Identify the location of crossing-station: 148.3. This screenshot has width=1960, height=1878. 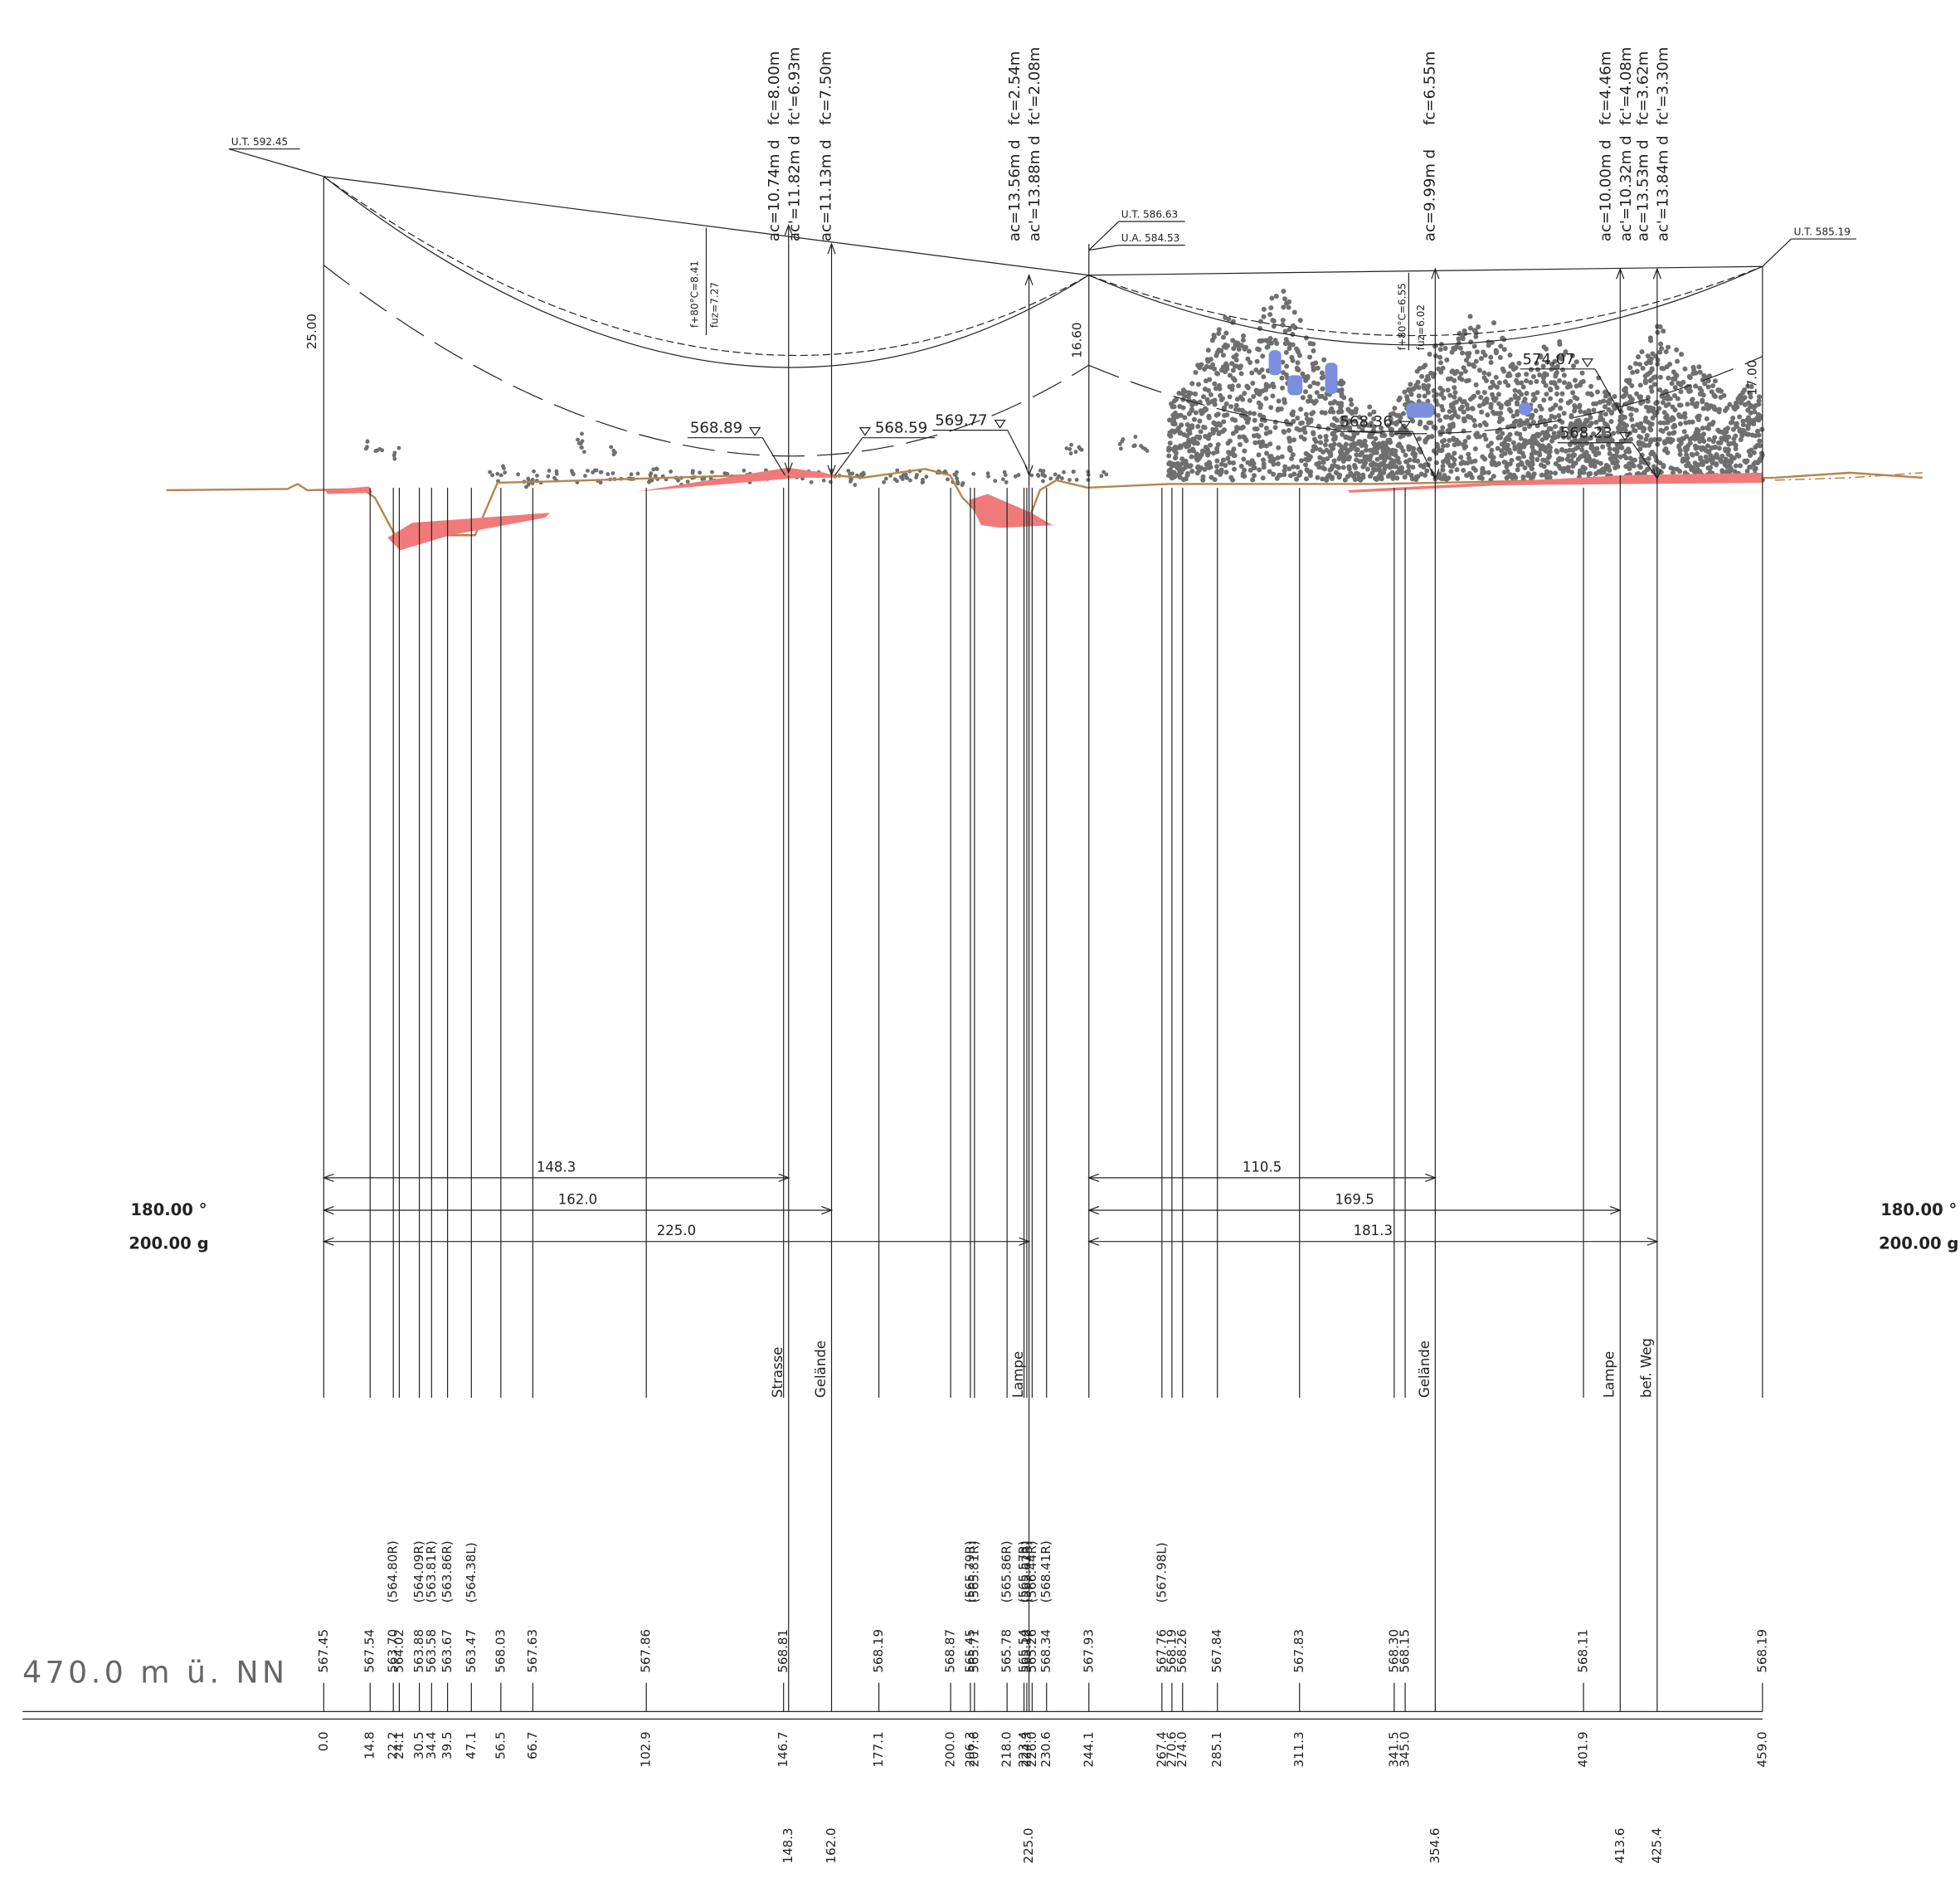
(788, 1845).